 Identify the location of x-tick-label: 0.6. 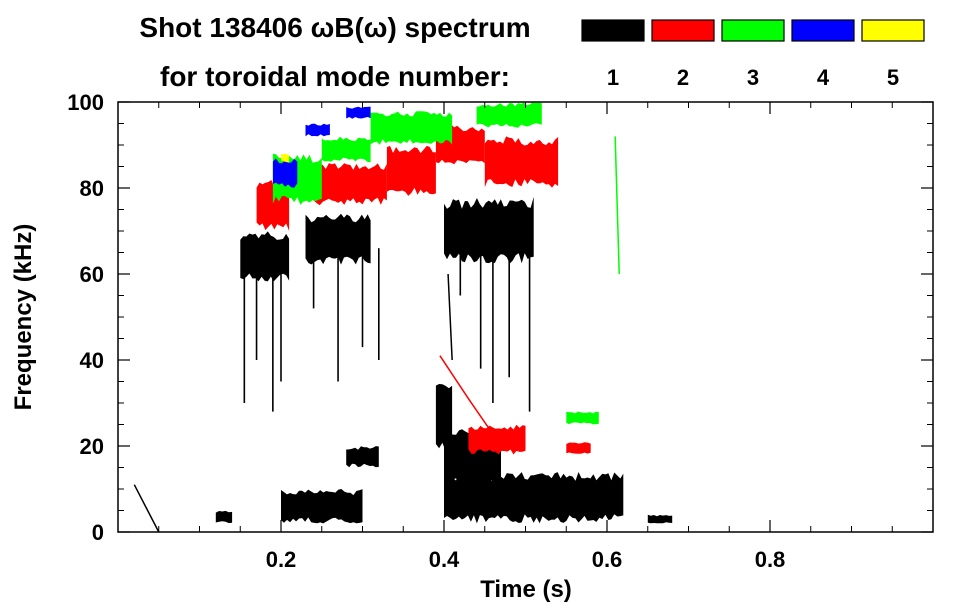
(607, 559).